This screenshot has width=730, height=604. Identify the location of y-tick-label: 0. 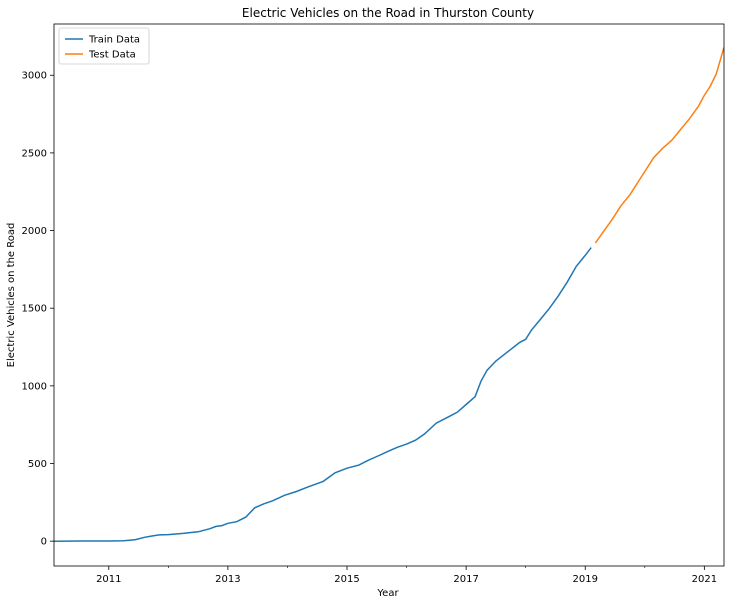
(44, 542).